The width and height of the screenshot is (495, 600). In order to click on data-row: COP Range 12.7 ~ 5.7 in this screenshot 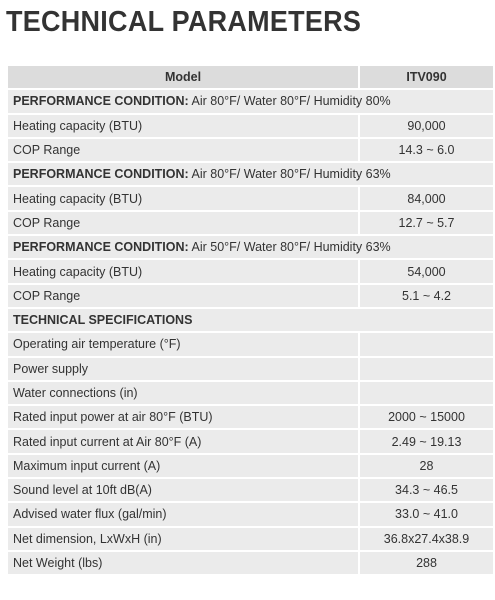, I will do `click(250, 223)`.